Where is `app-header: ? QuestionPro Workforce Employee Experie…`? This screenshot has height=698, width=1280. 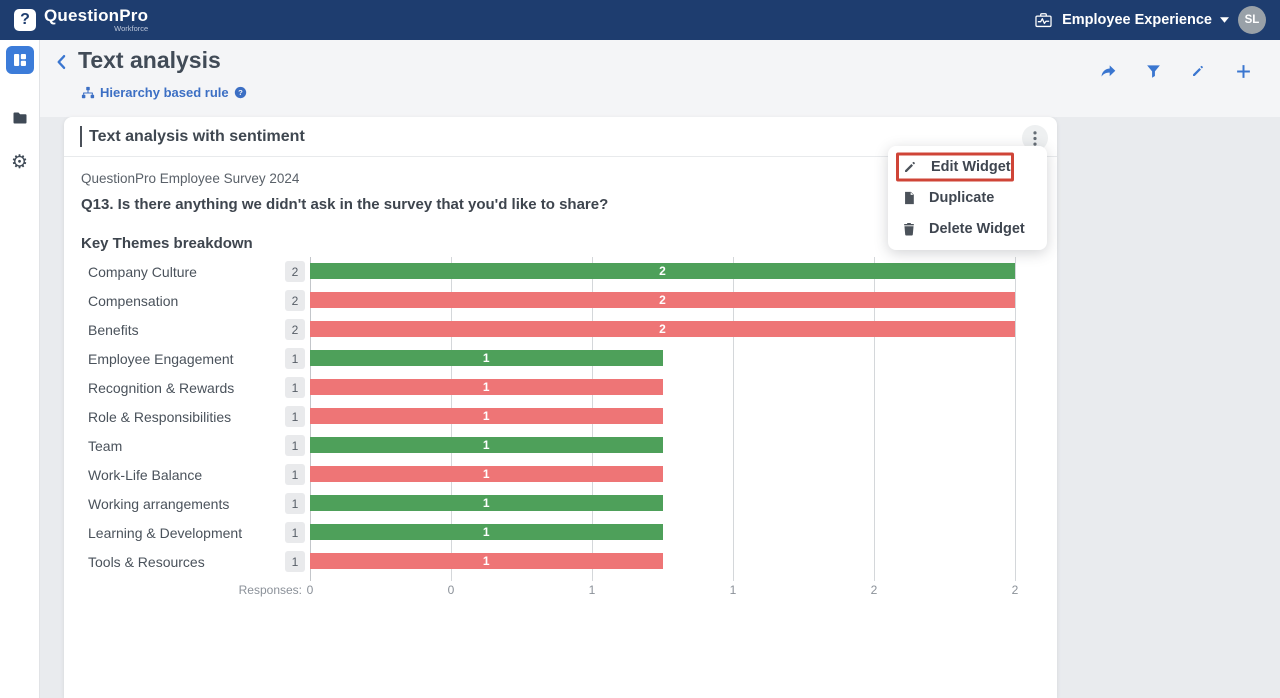
app-header: ? QuestionPro Workforce Employee Experie… is located at coordinates (640, 20).